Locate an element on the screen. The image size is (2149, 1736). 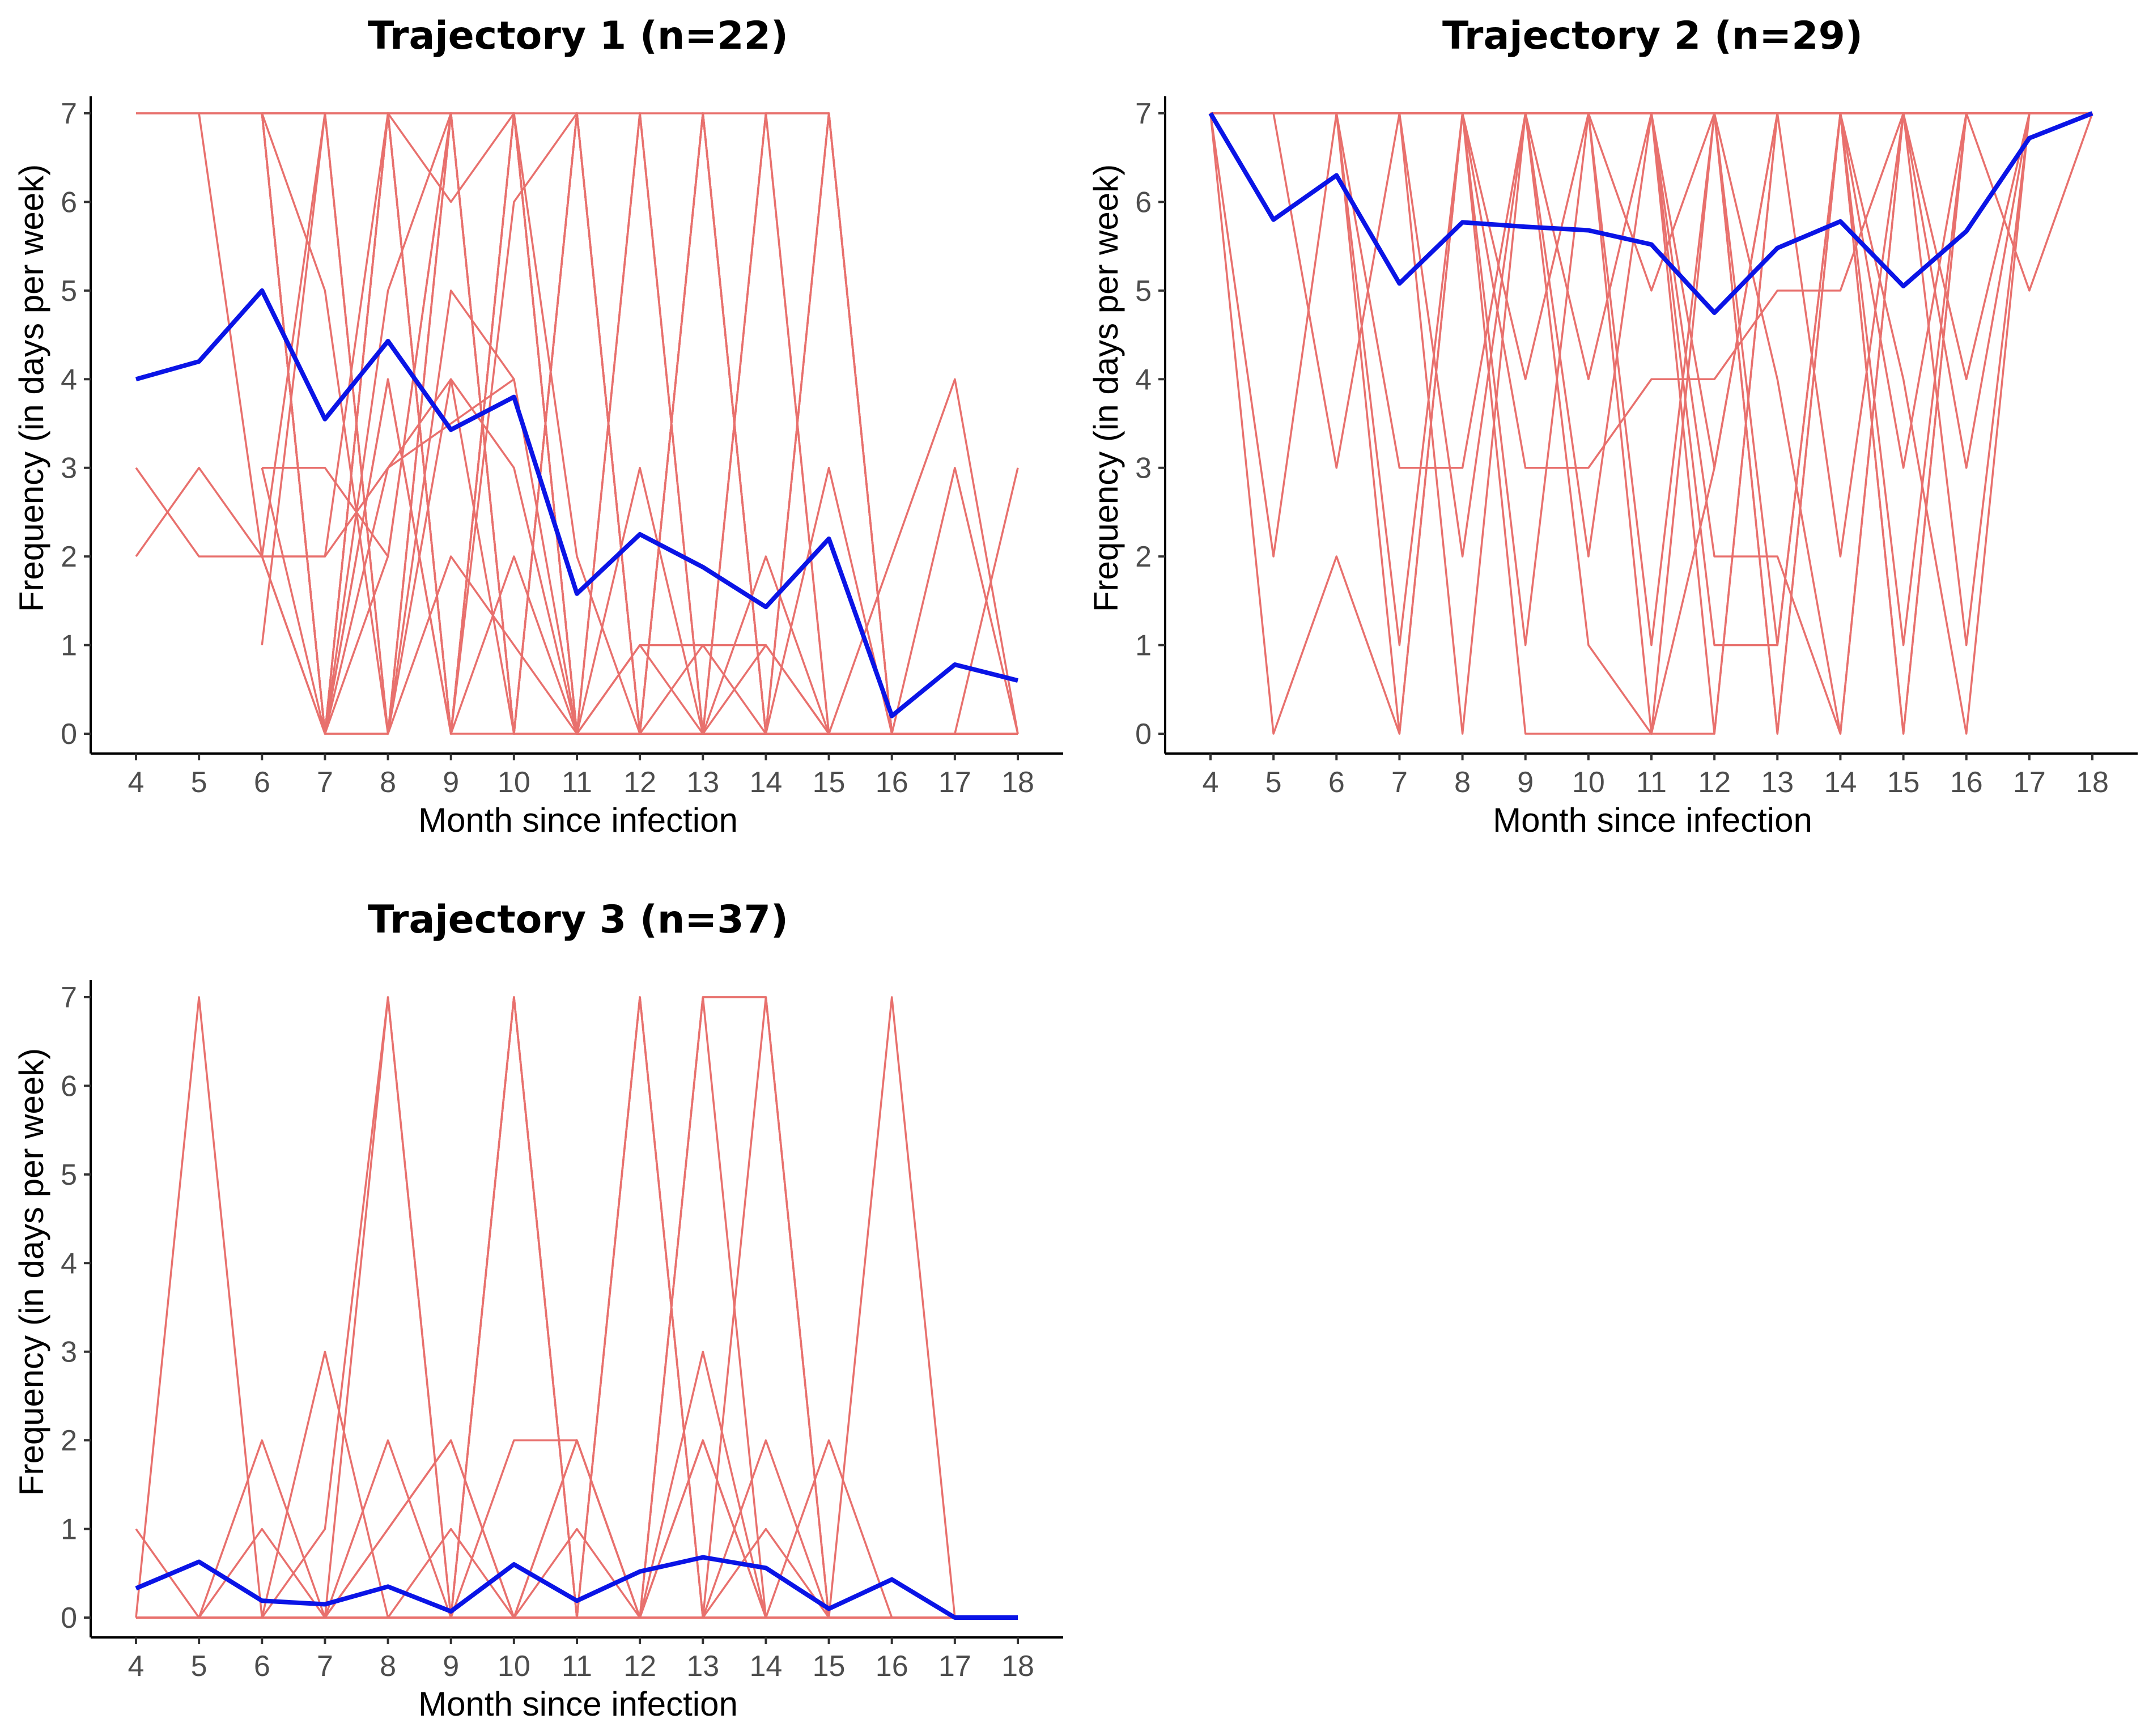
chart-title: Trajectory 1 (n=22) is located at coordinates (578, 36).